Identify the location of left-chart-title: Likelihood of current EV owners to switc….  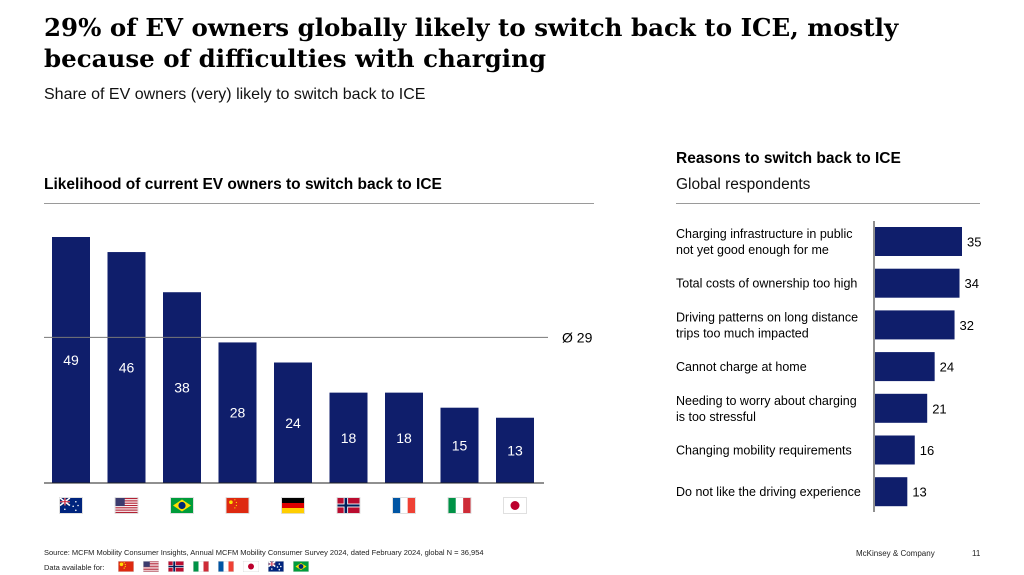
(243, 184).